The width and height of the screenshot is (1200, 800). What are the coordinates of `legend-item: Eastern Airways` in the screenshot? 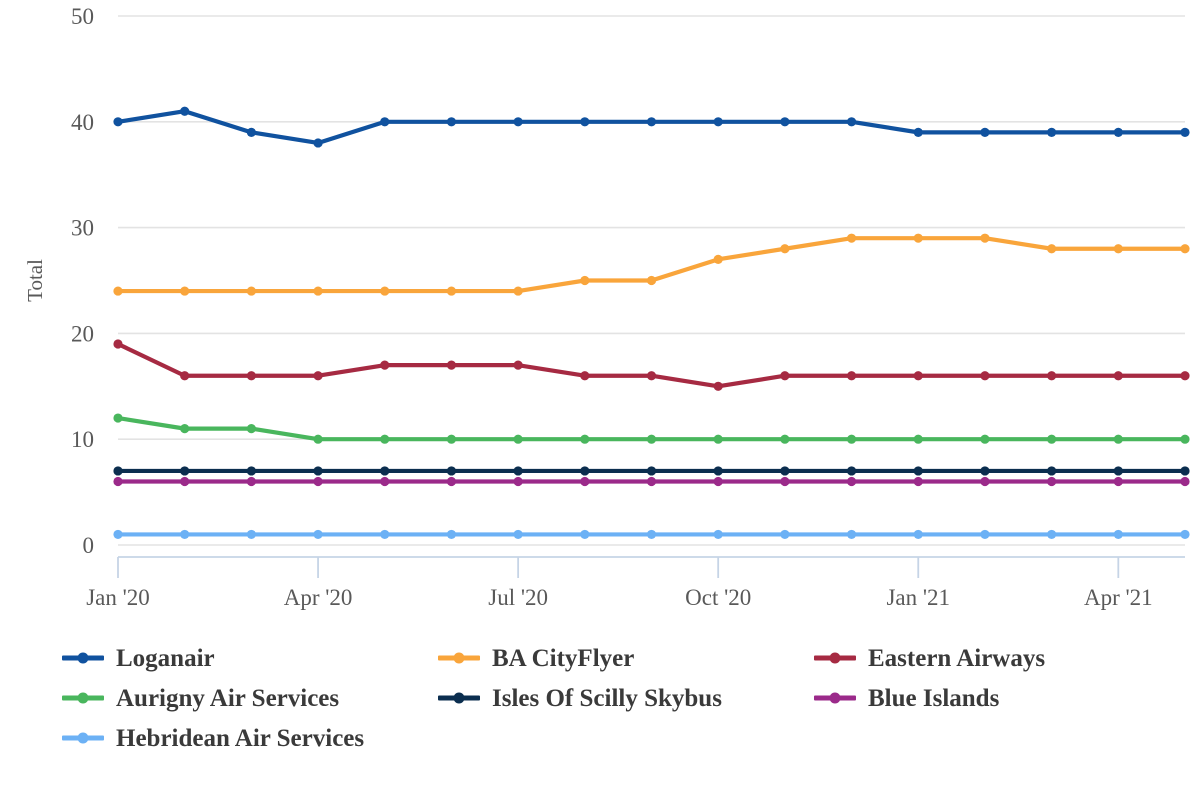 It's located at (1002, 658).